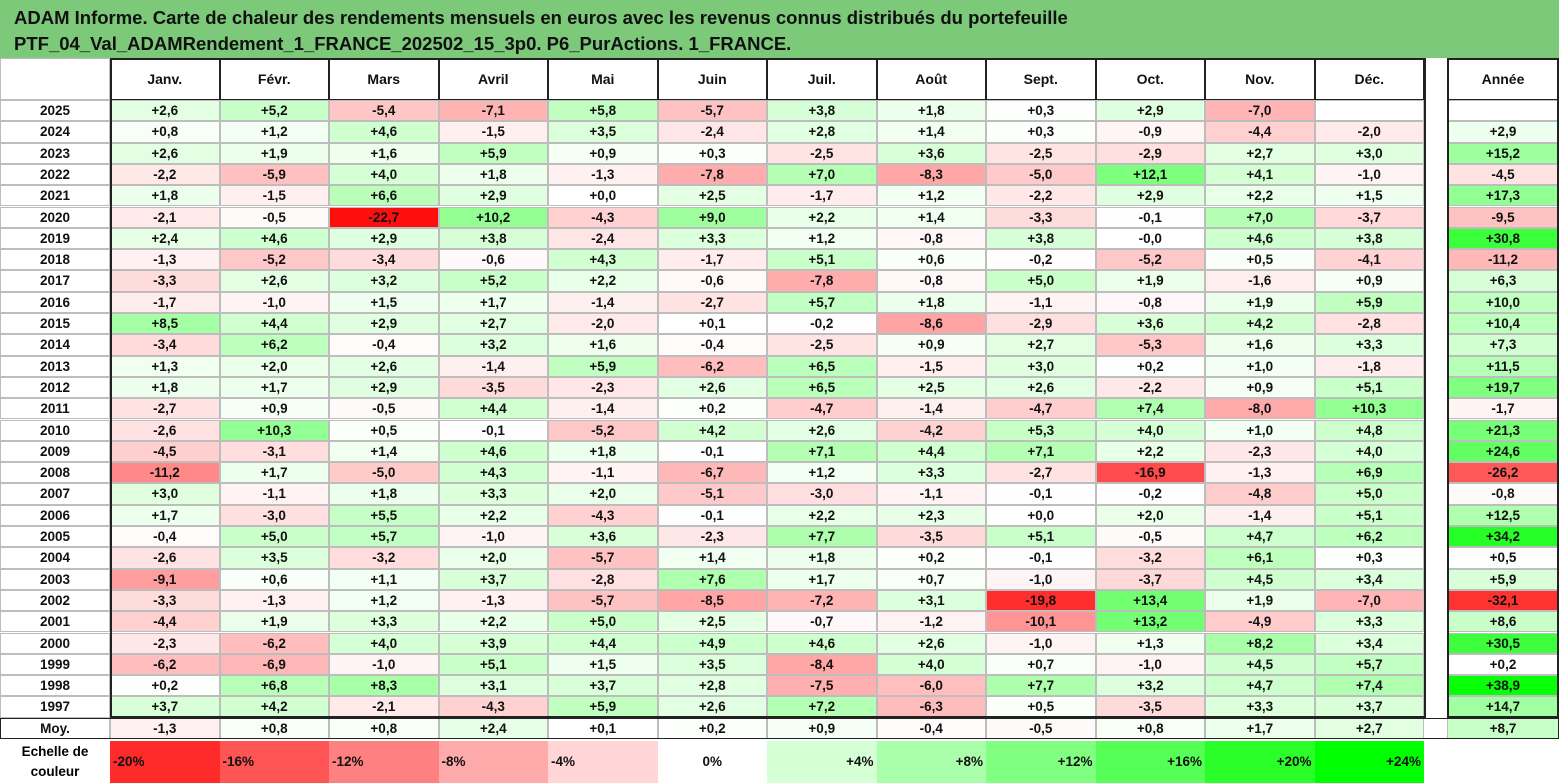 The height and width of the screenshot is (783, 1559). What do you see at coordinates (1041, 409) in the screenshot?
I see `heatmap-cell: -4,7` at bounding box center [1041, 409].